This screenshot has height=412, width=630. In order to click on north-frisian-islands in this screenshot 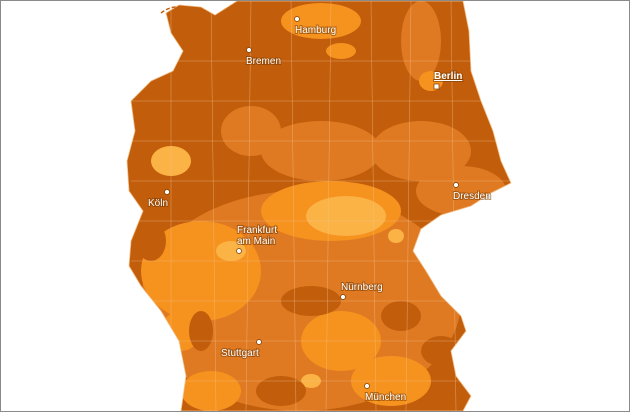, I will do `click(173, 9)`.